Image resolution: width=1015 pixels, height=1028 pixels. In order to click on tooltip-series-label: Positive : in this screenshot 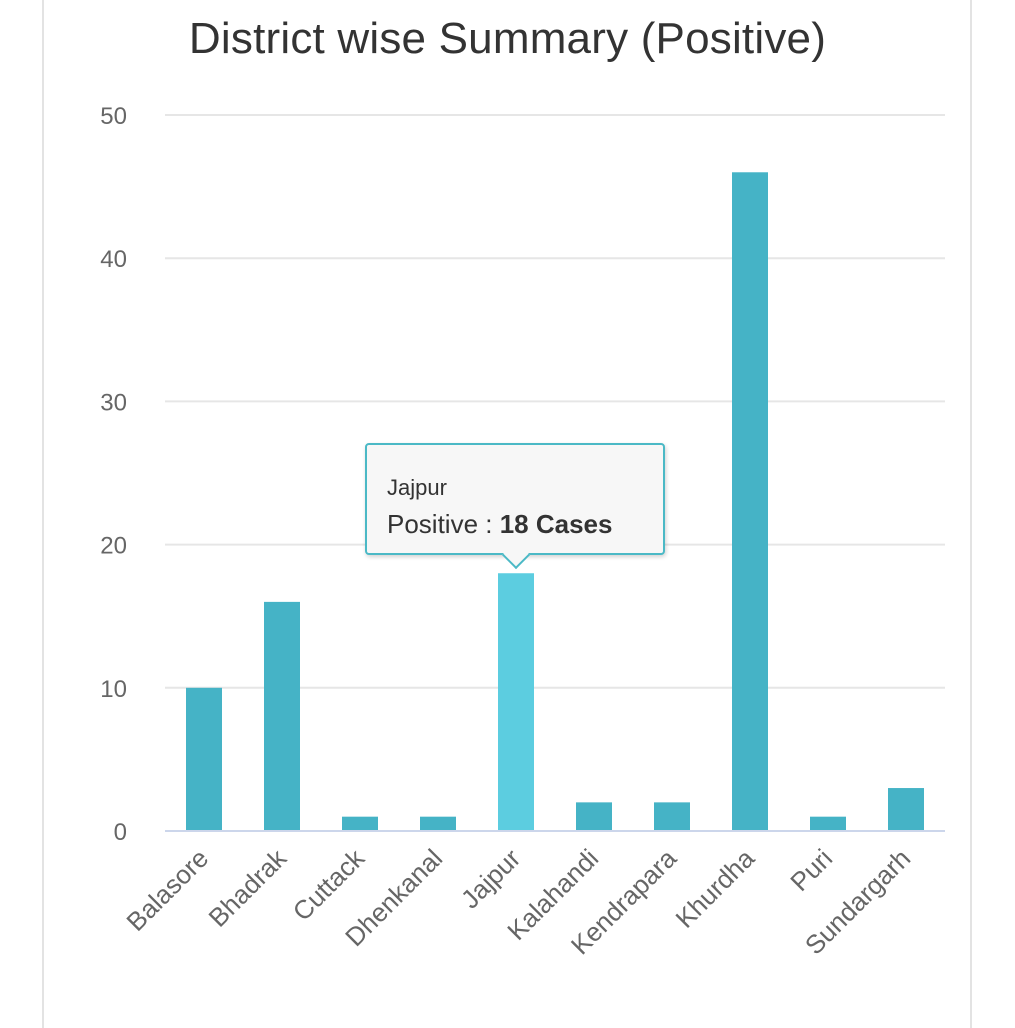, I will do `click(443, 524)`.